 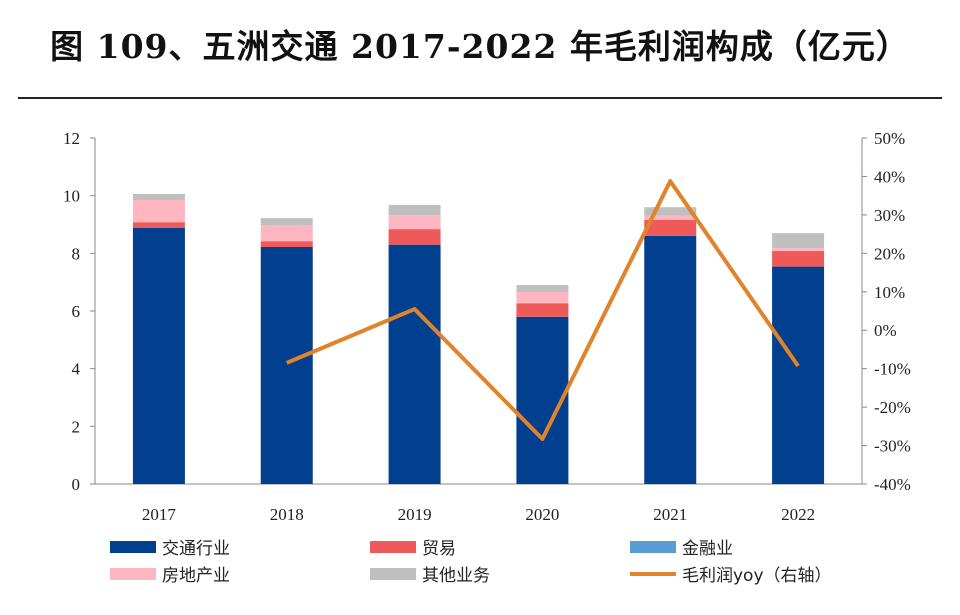 What do you see at coordinates (892, 446) in the screenshot?
I see `y2-tick-label: -30%` at bounding box center [892, 446].